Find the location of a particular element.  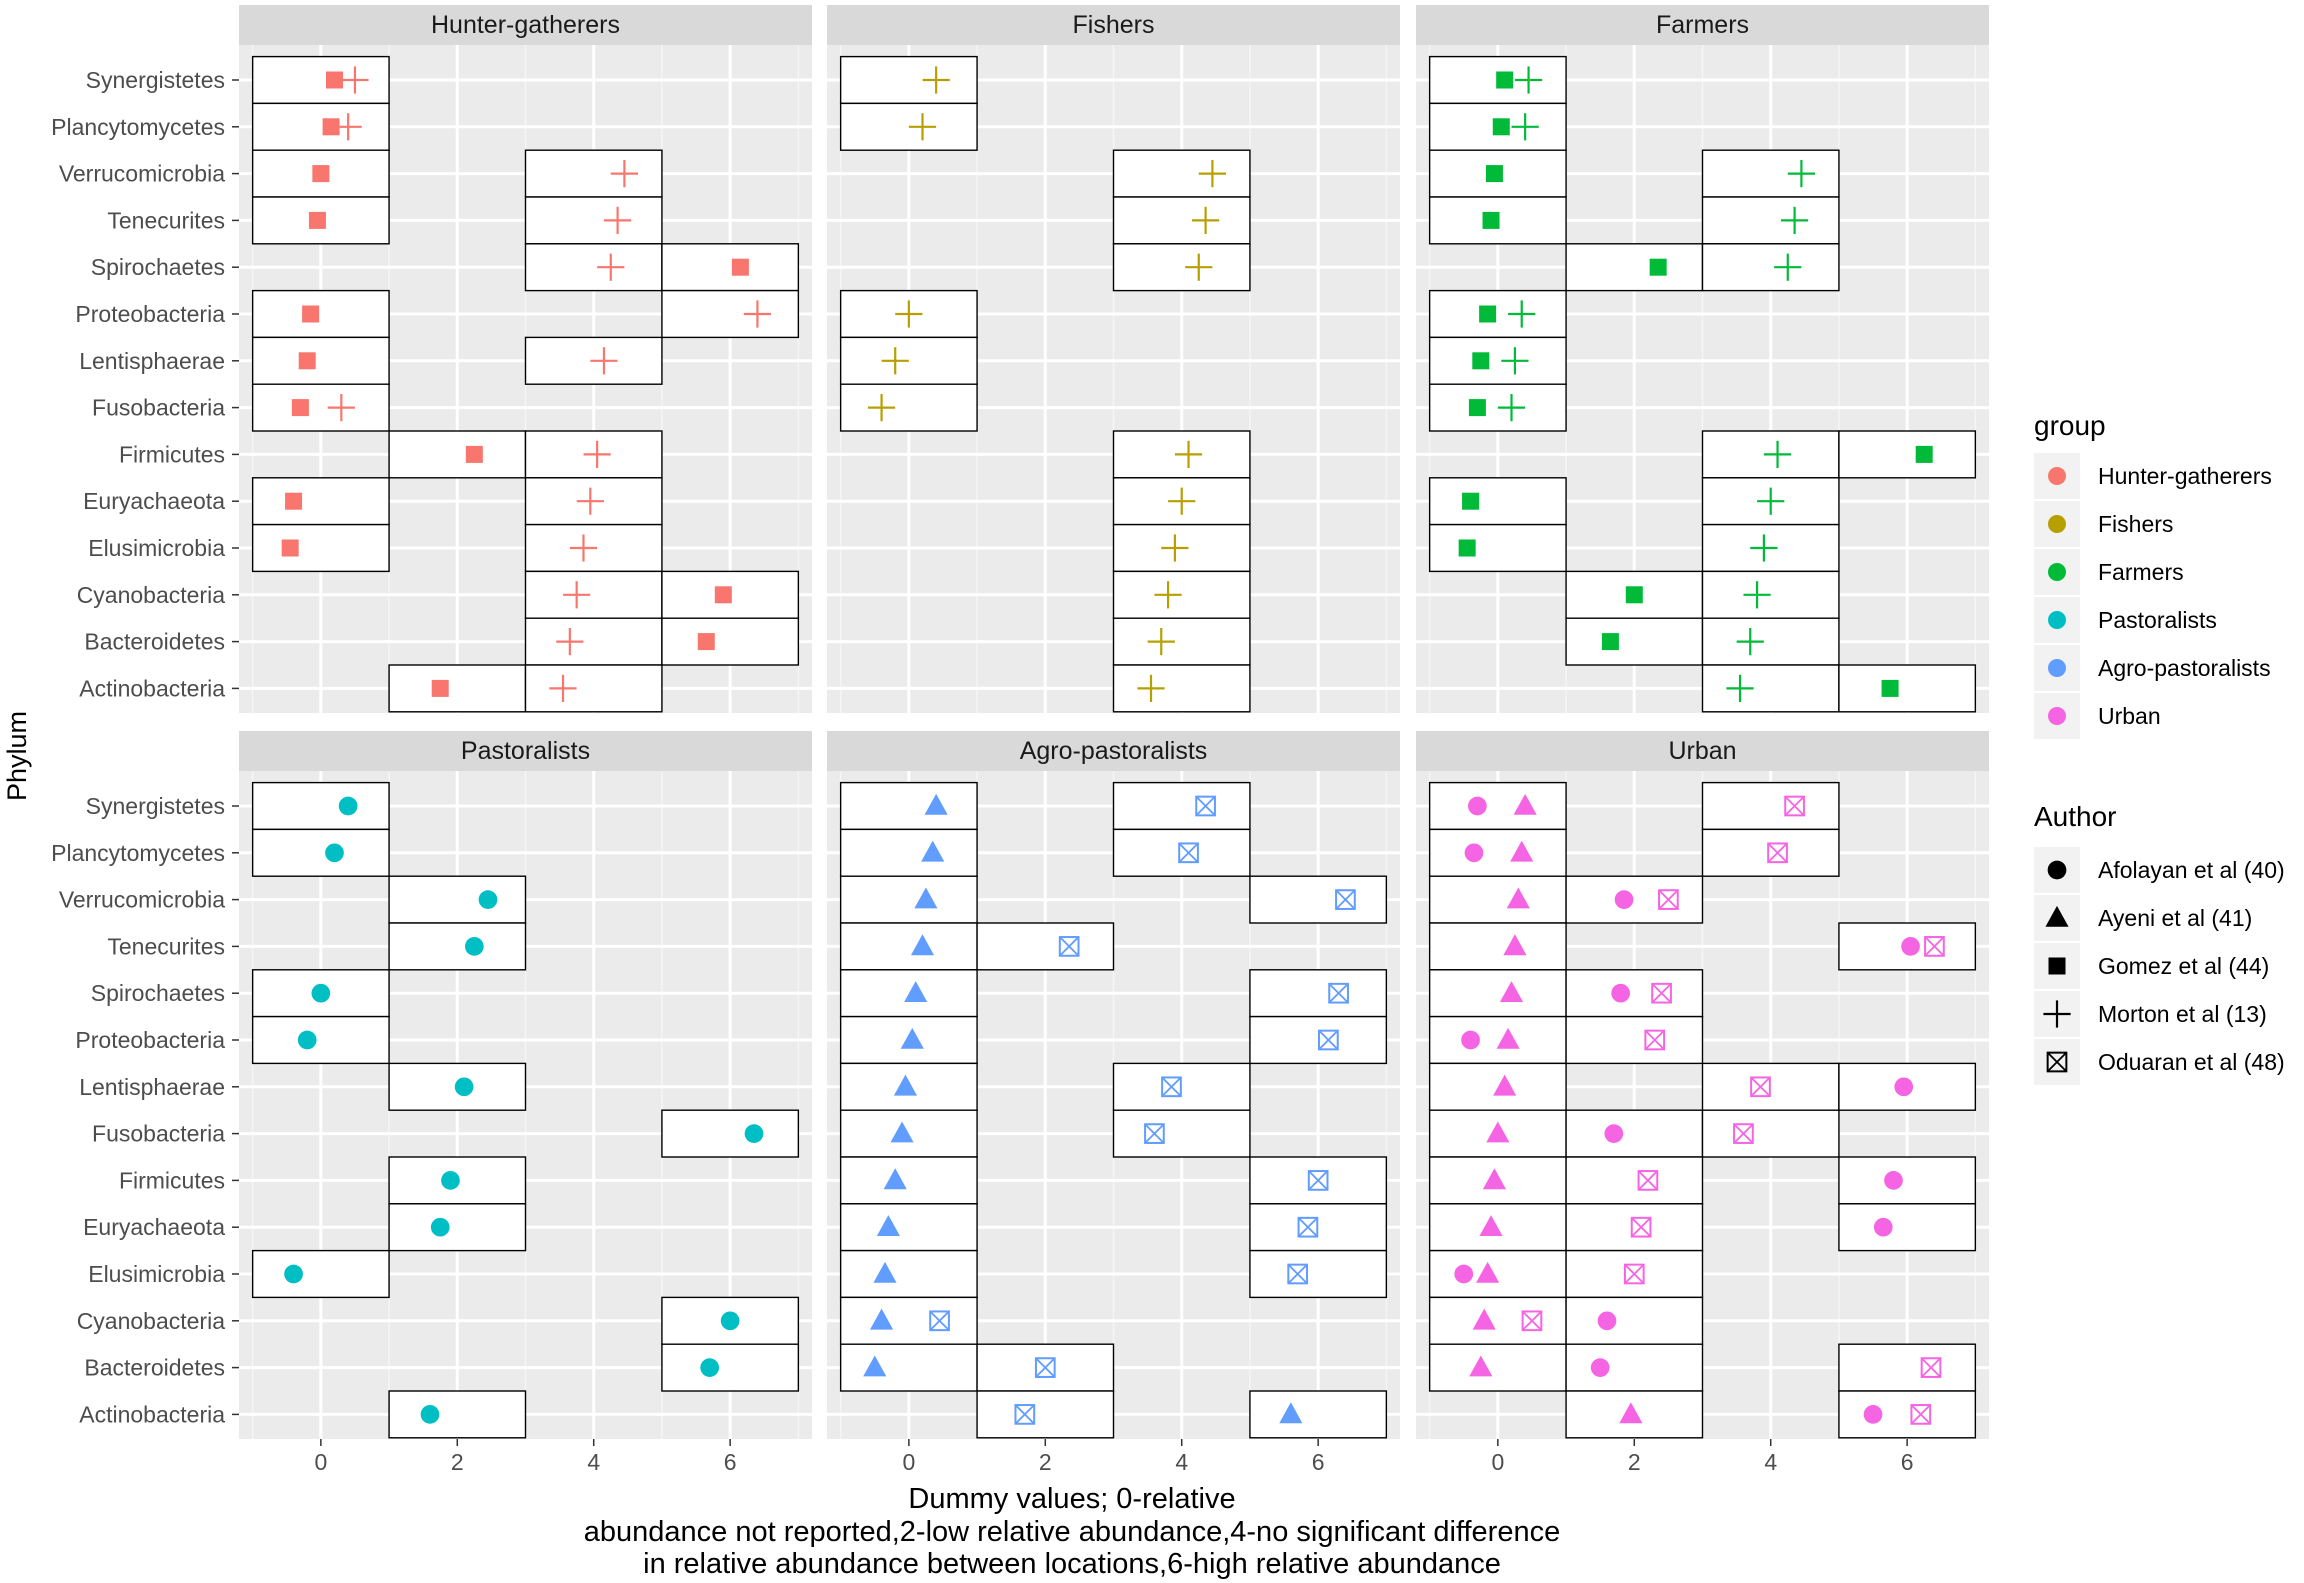

y-tick-label: Euryachaeota is located at coordinates (154, 501).